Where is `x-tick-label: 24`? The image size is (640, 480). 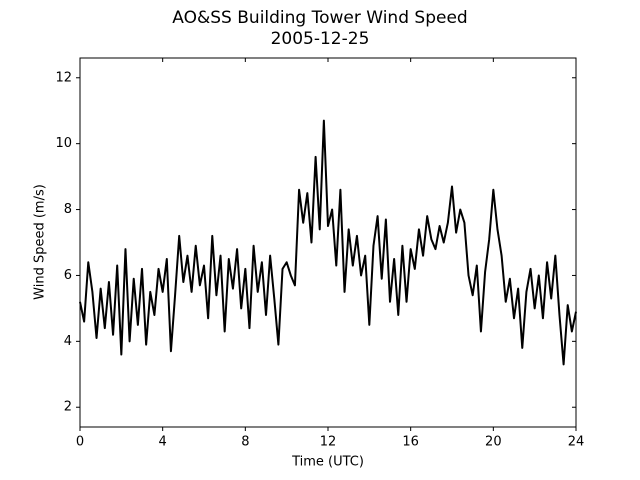 x-tick-label: 24 is located at coordinates (576, 442).